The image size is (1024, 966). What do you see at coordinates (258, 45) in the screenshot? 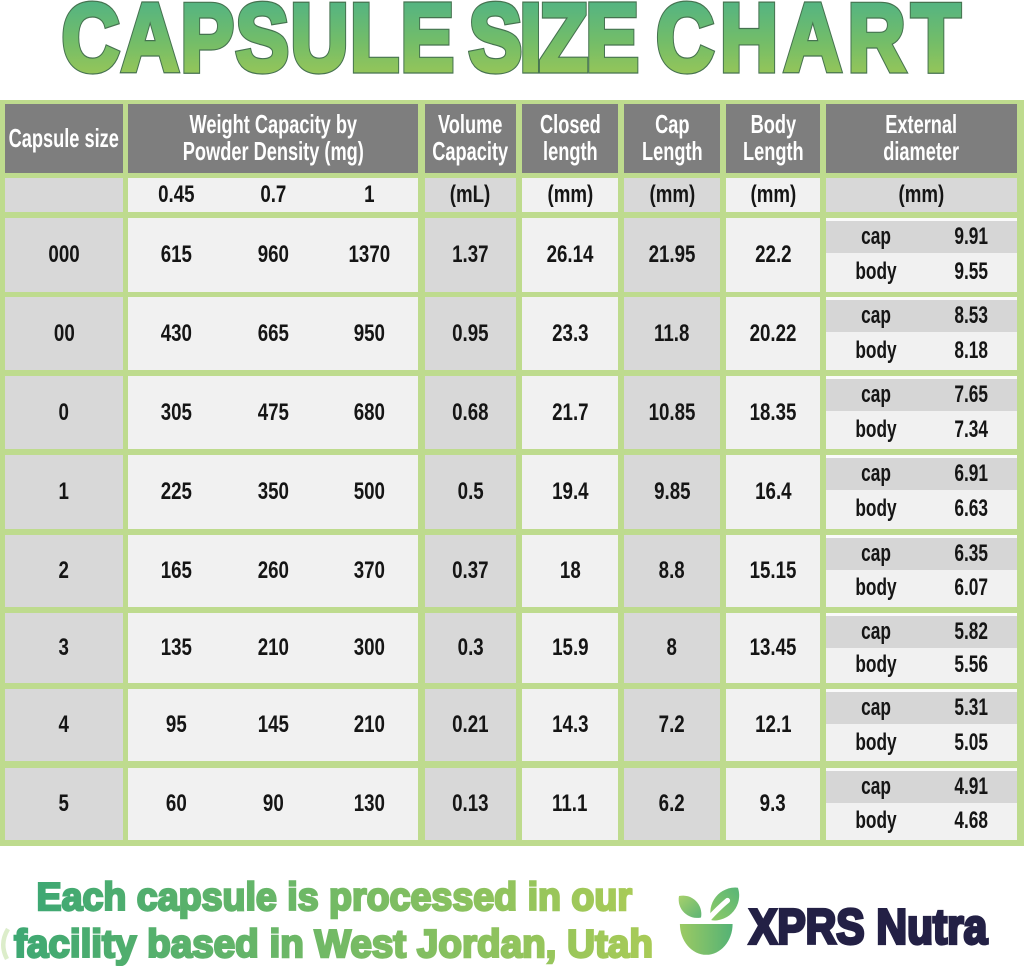
I see `svg-text: CAPSULE` at bounding box center [258, 45].